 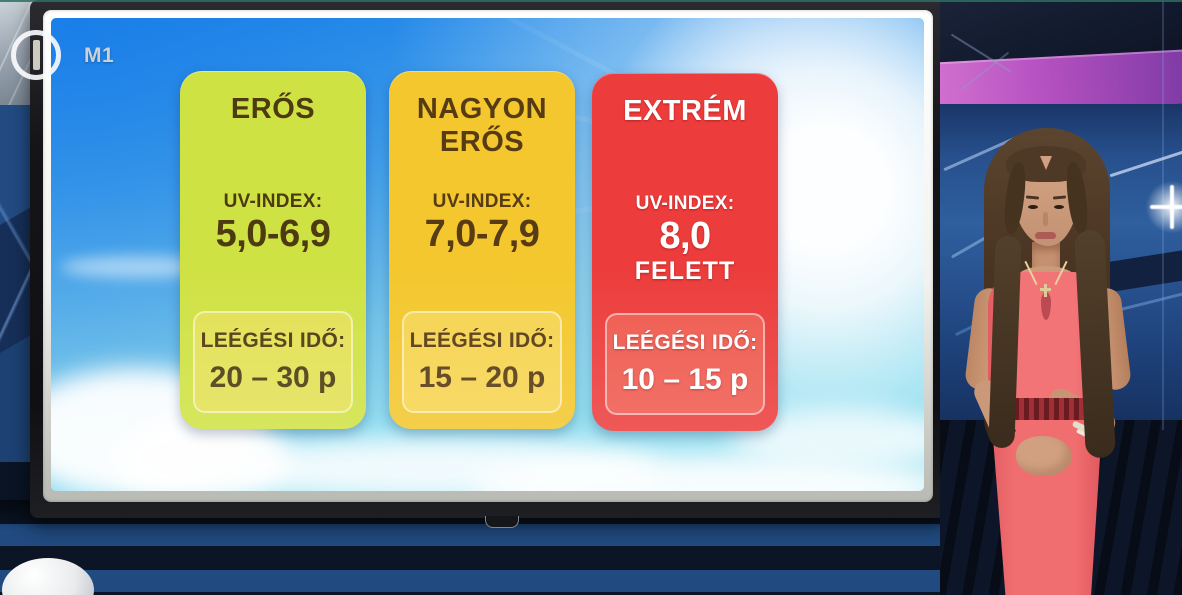 What do you see at coordinates (685, 111) in the screenshot?
I see `uv-level-title: EXTRÉM` at bounding box center [685, 111].